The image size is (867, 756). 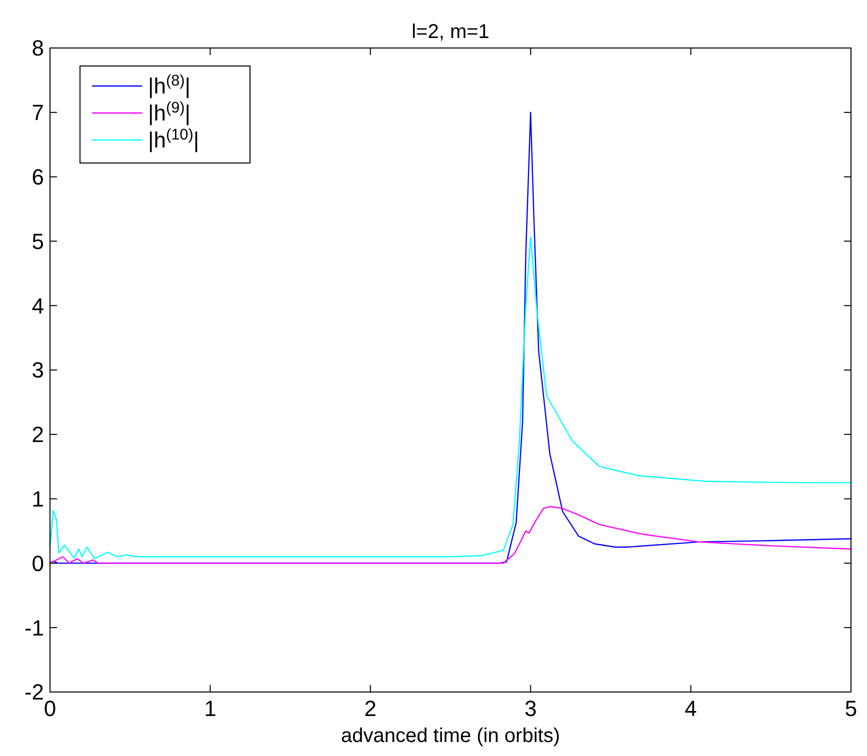 I want to click on y-tick-label: 8, so click(x=38, y=48).